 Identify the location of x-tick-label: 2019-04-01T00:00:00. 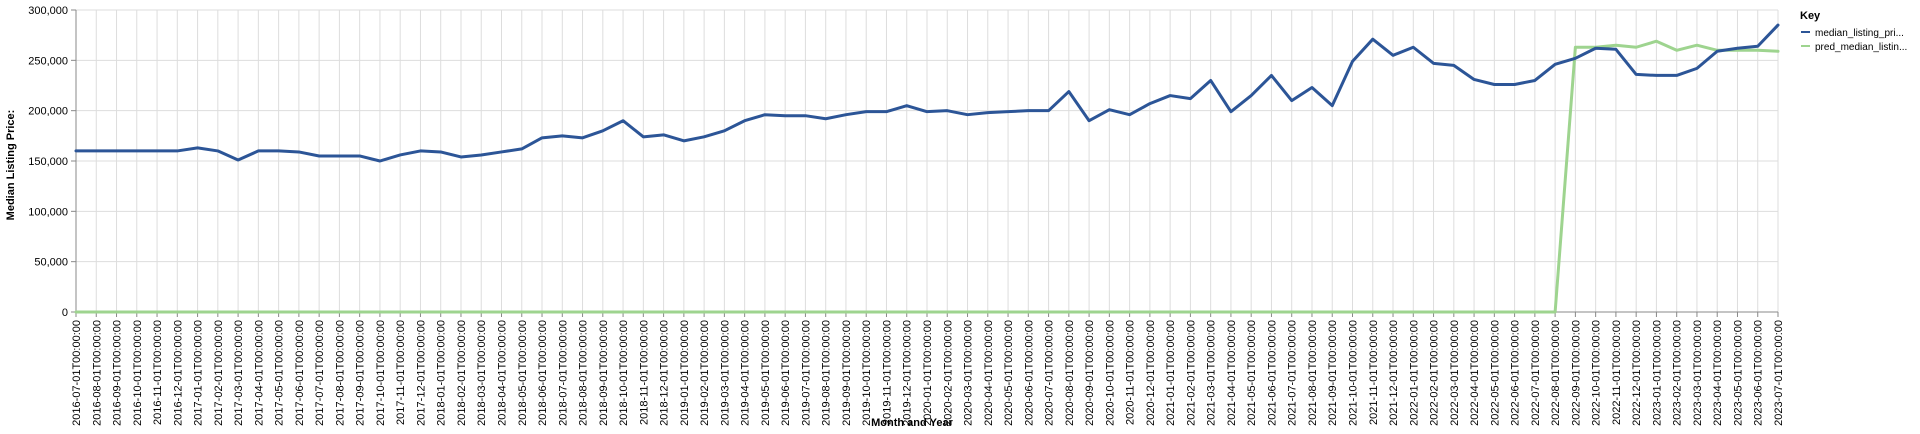
(746, 373).